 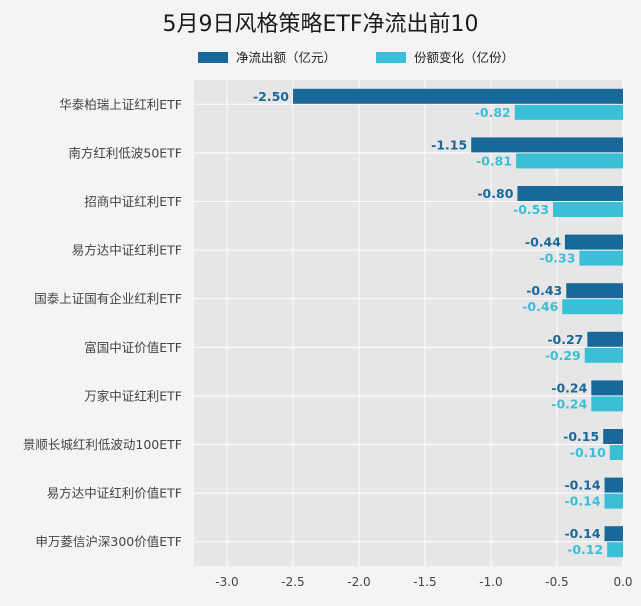 What do you see at coordinates (540, 306) in the screenshot?
I see `data-label-share-change: -0.46` at bounding box center [540, 306].